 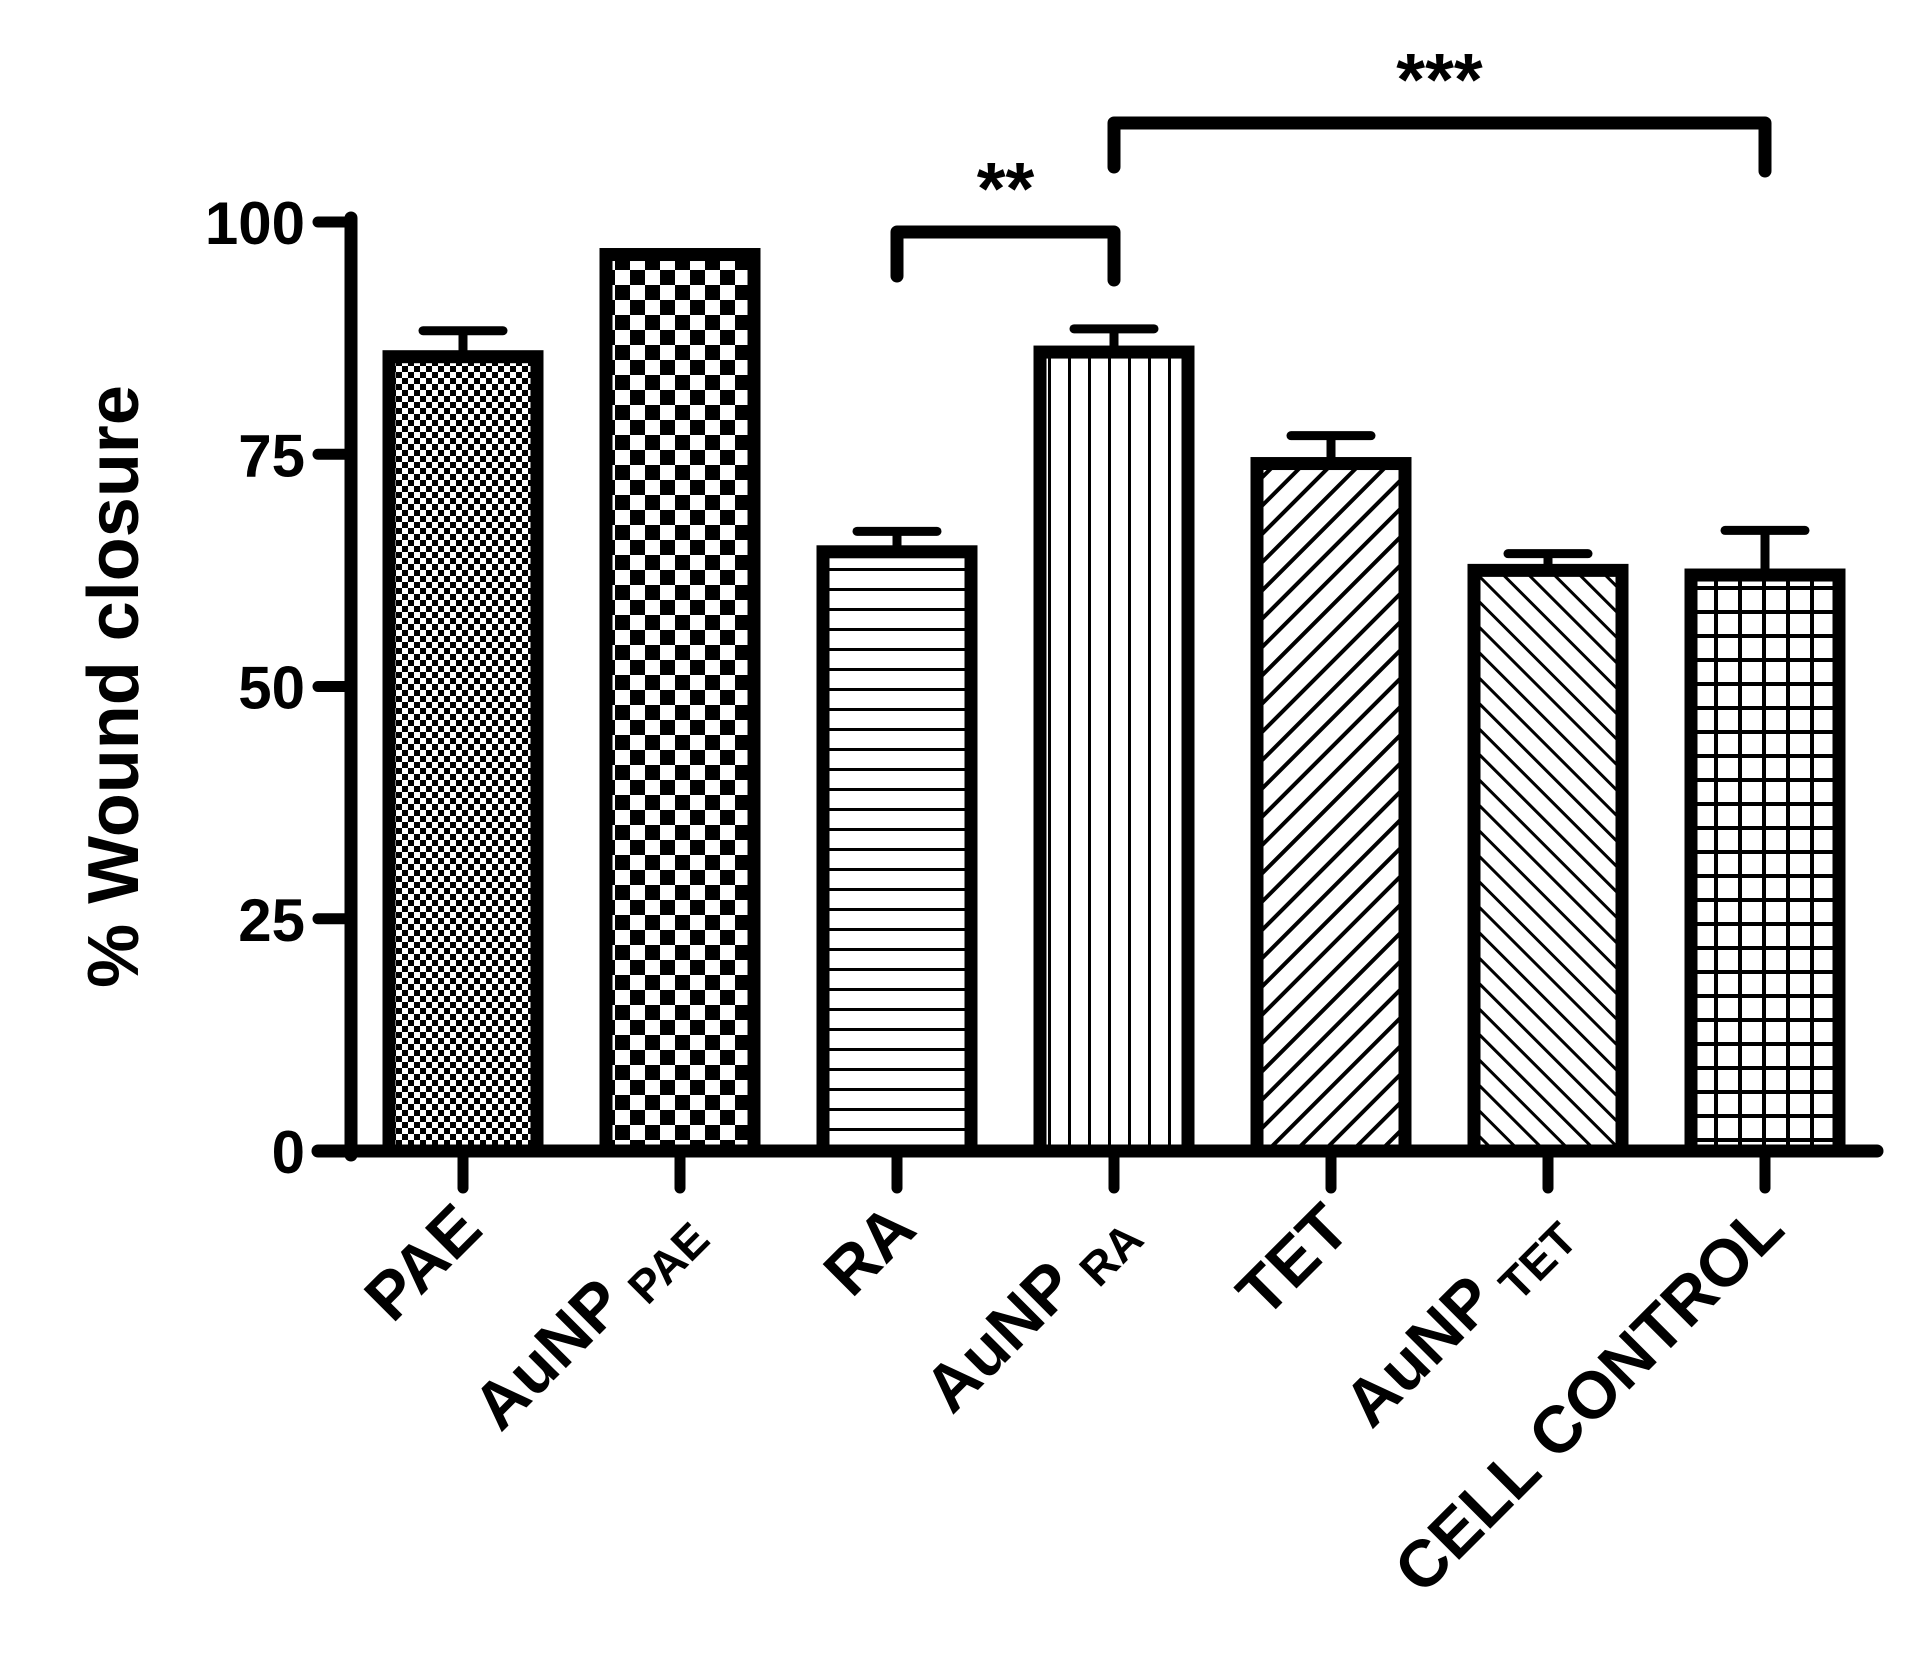 I want to click on category-main: PAE, so click(x=422, y=1262).